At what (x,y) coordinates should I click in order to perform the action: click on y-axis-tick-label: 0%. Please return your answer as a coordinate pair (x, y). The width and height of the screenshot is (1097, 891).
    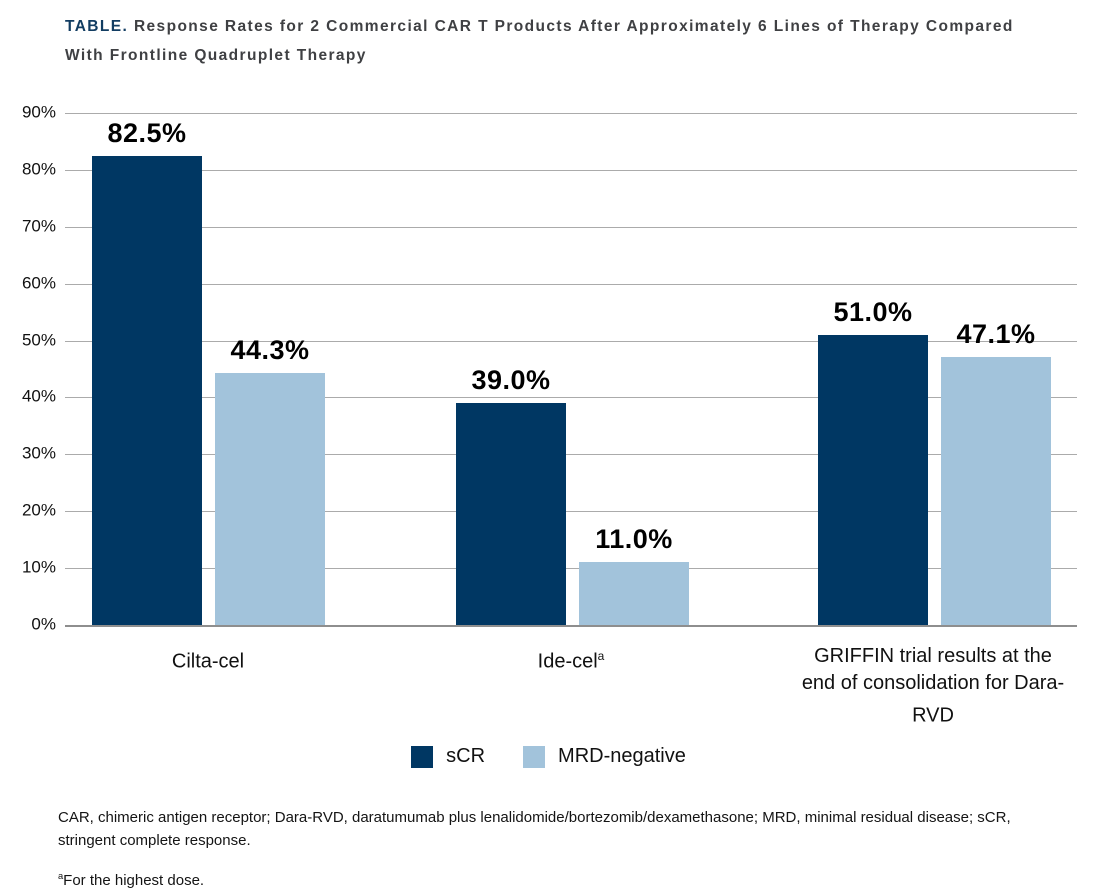
    Looking at the image, I should click on (43, 624).